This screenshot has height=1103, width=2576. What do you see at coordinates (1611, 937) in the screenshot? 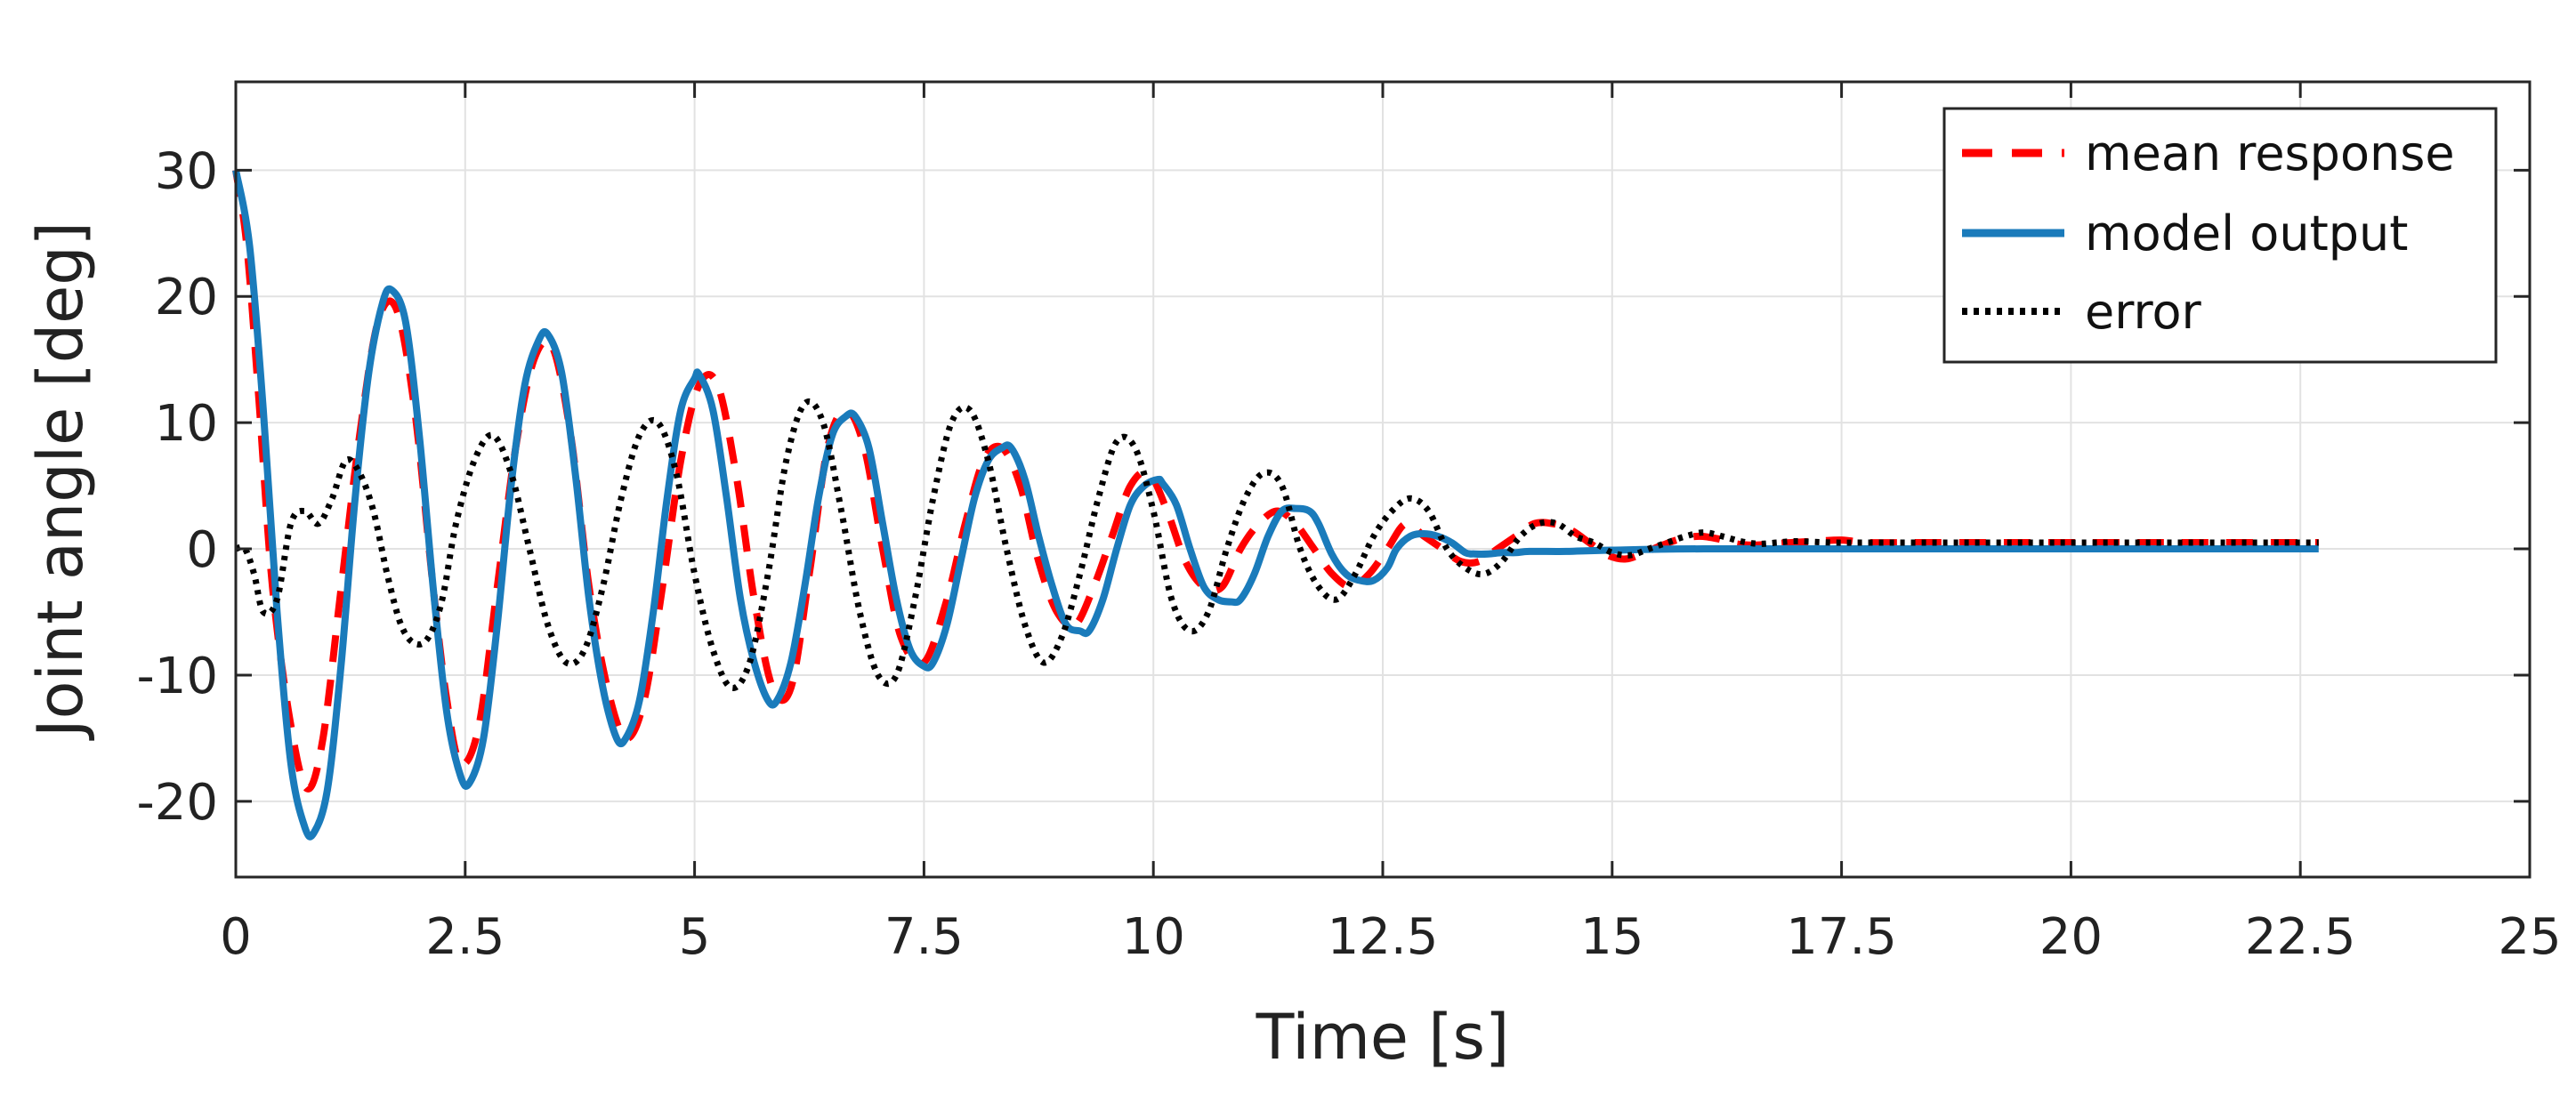
I see `x-tick-label: 15` at bounding box center [1611, 937].